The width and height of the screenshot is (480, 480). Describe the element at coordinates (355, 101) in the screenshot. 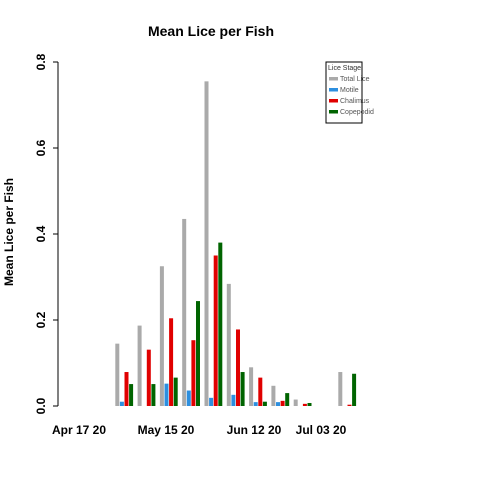

I see `legend-label: Chalimus` at that location.